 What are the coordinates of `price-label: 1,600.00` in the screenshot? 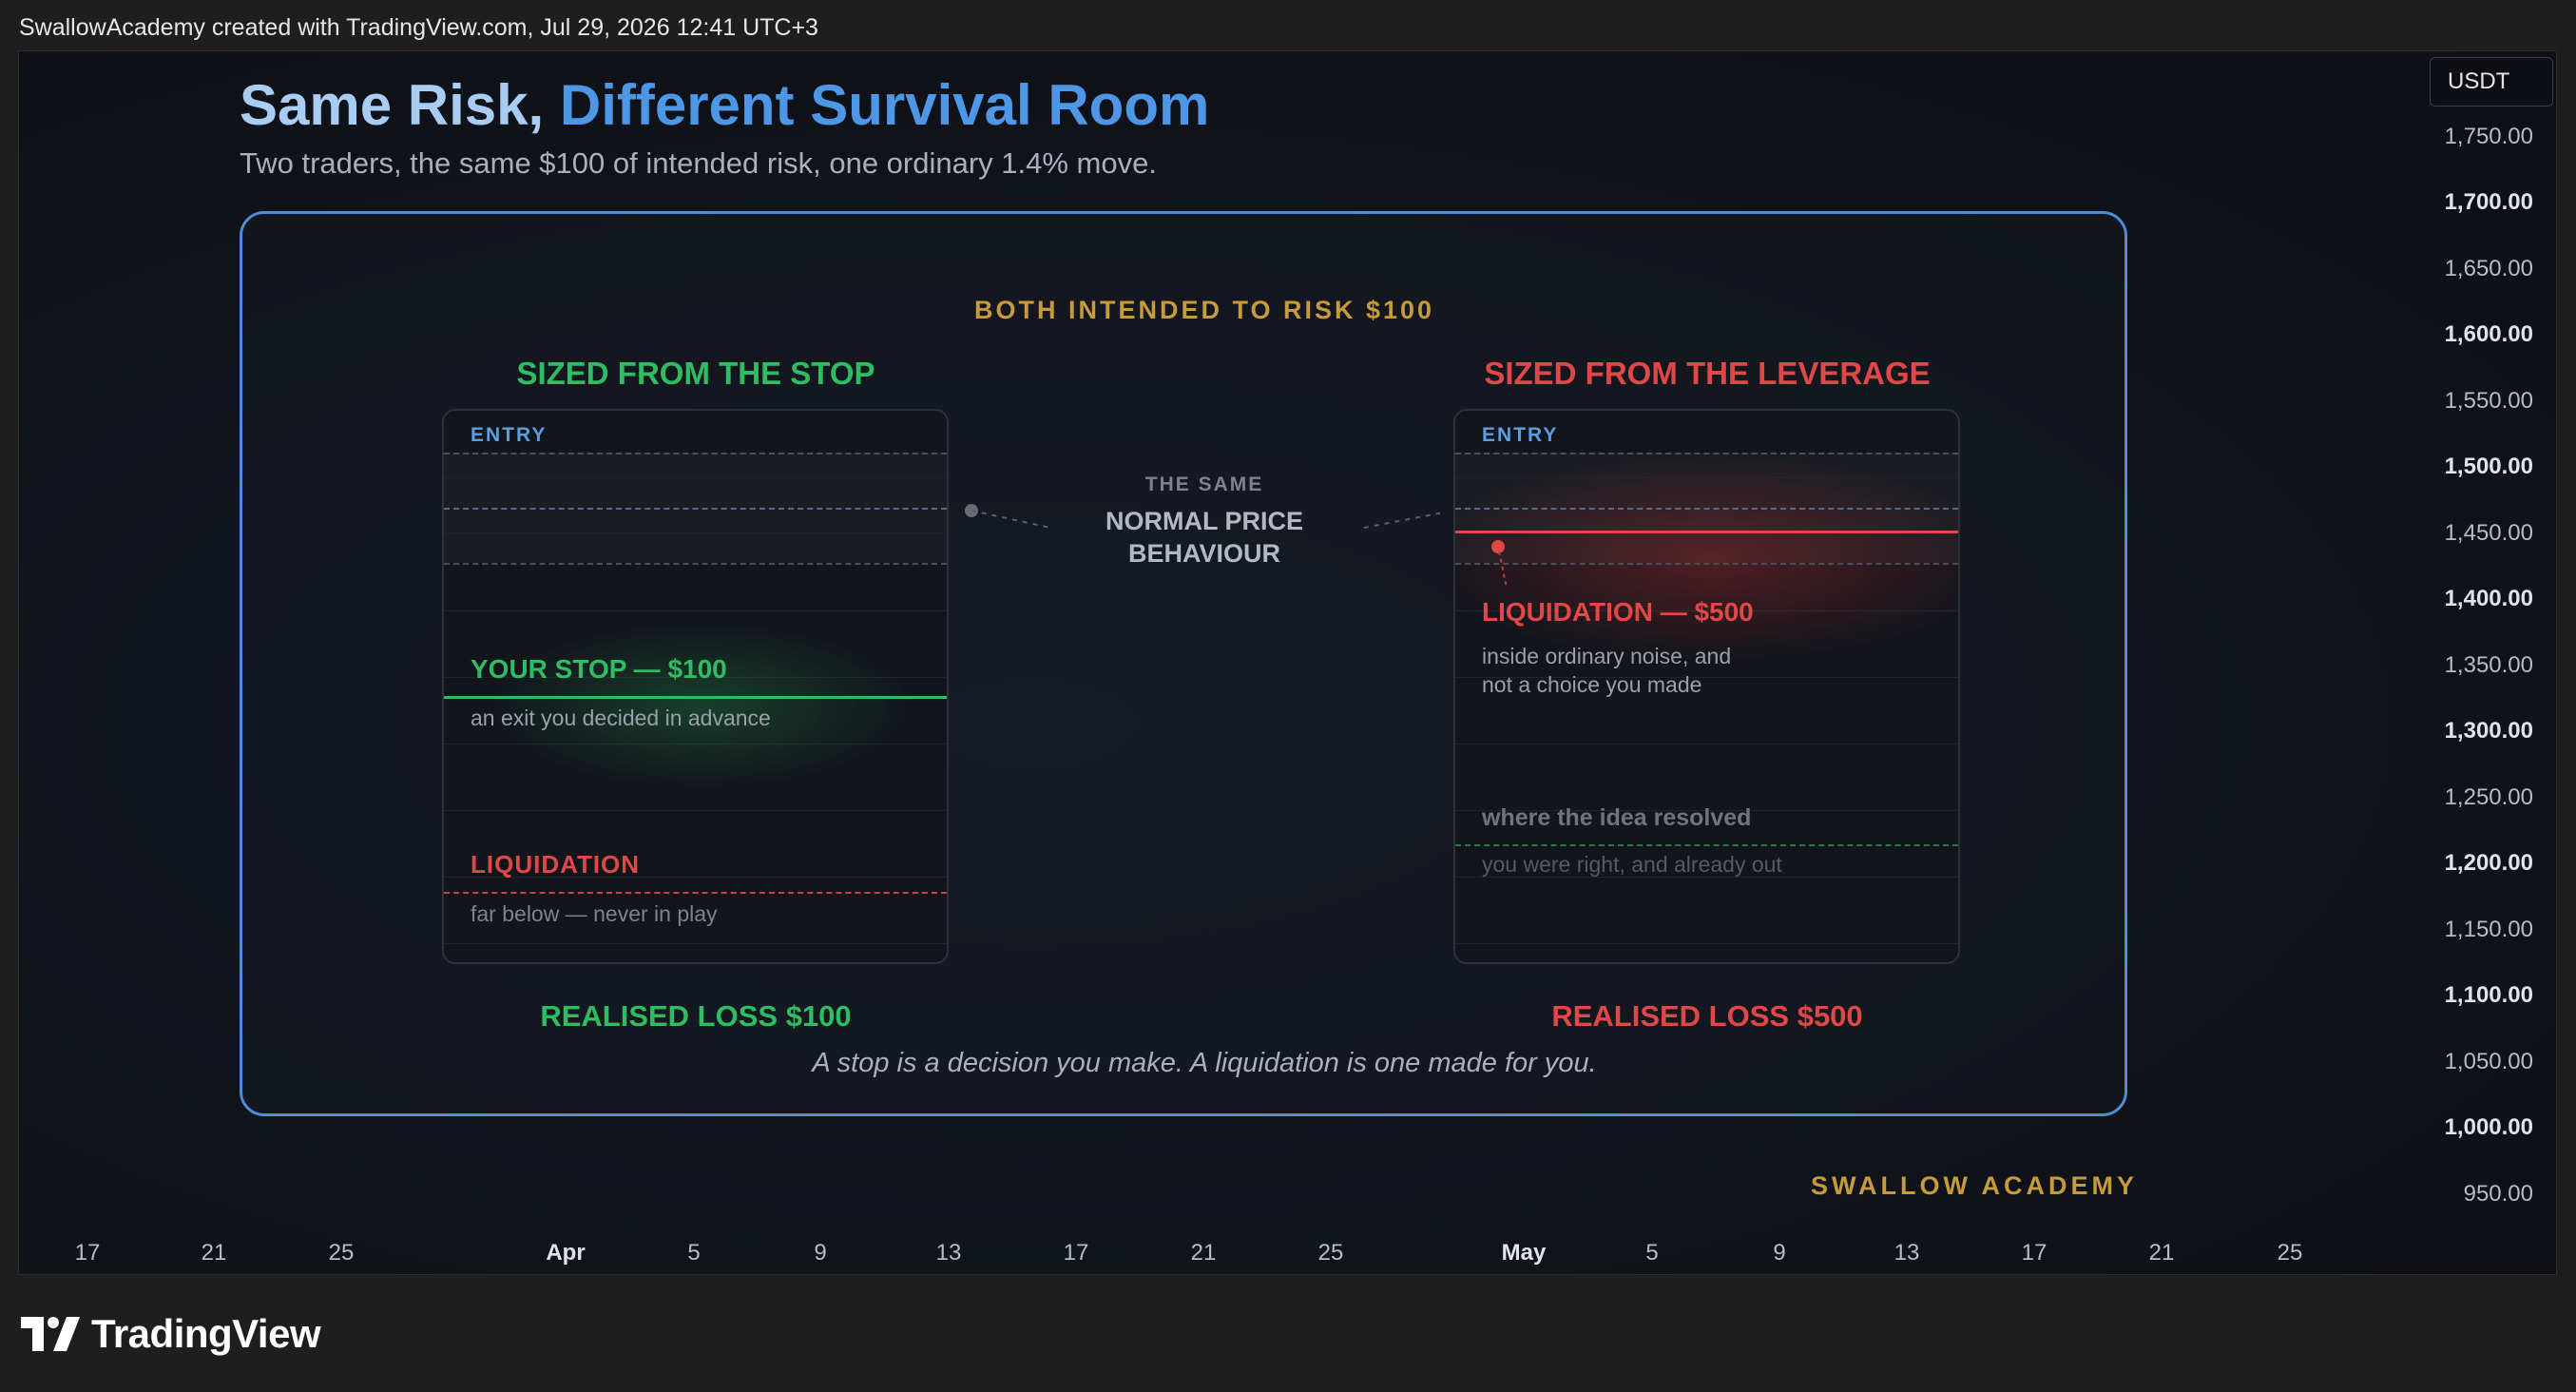 It's located at (2488, 334).